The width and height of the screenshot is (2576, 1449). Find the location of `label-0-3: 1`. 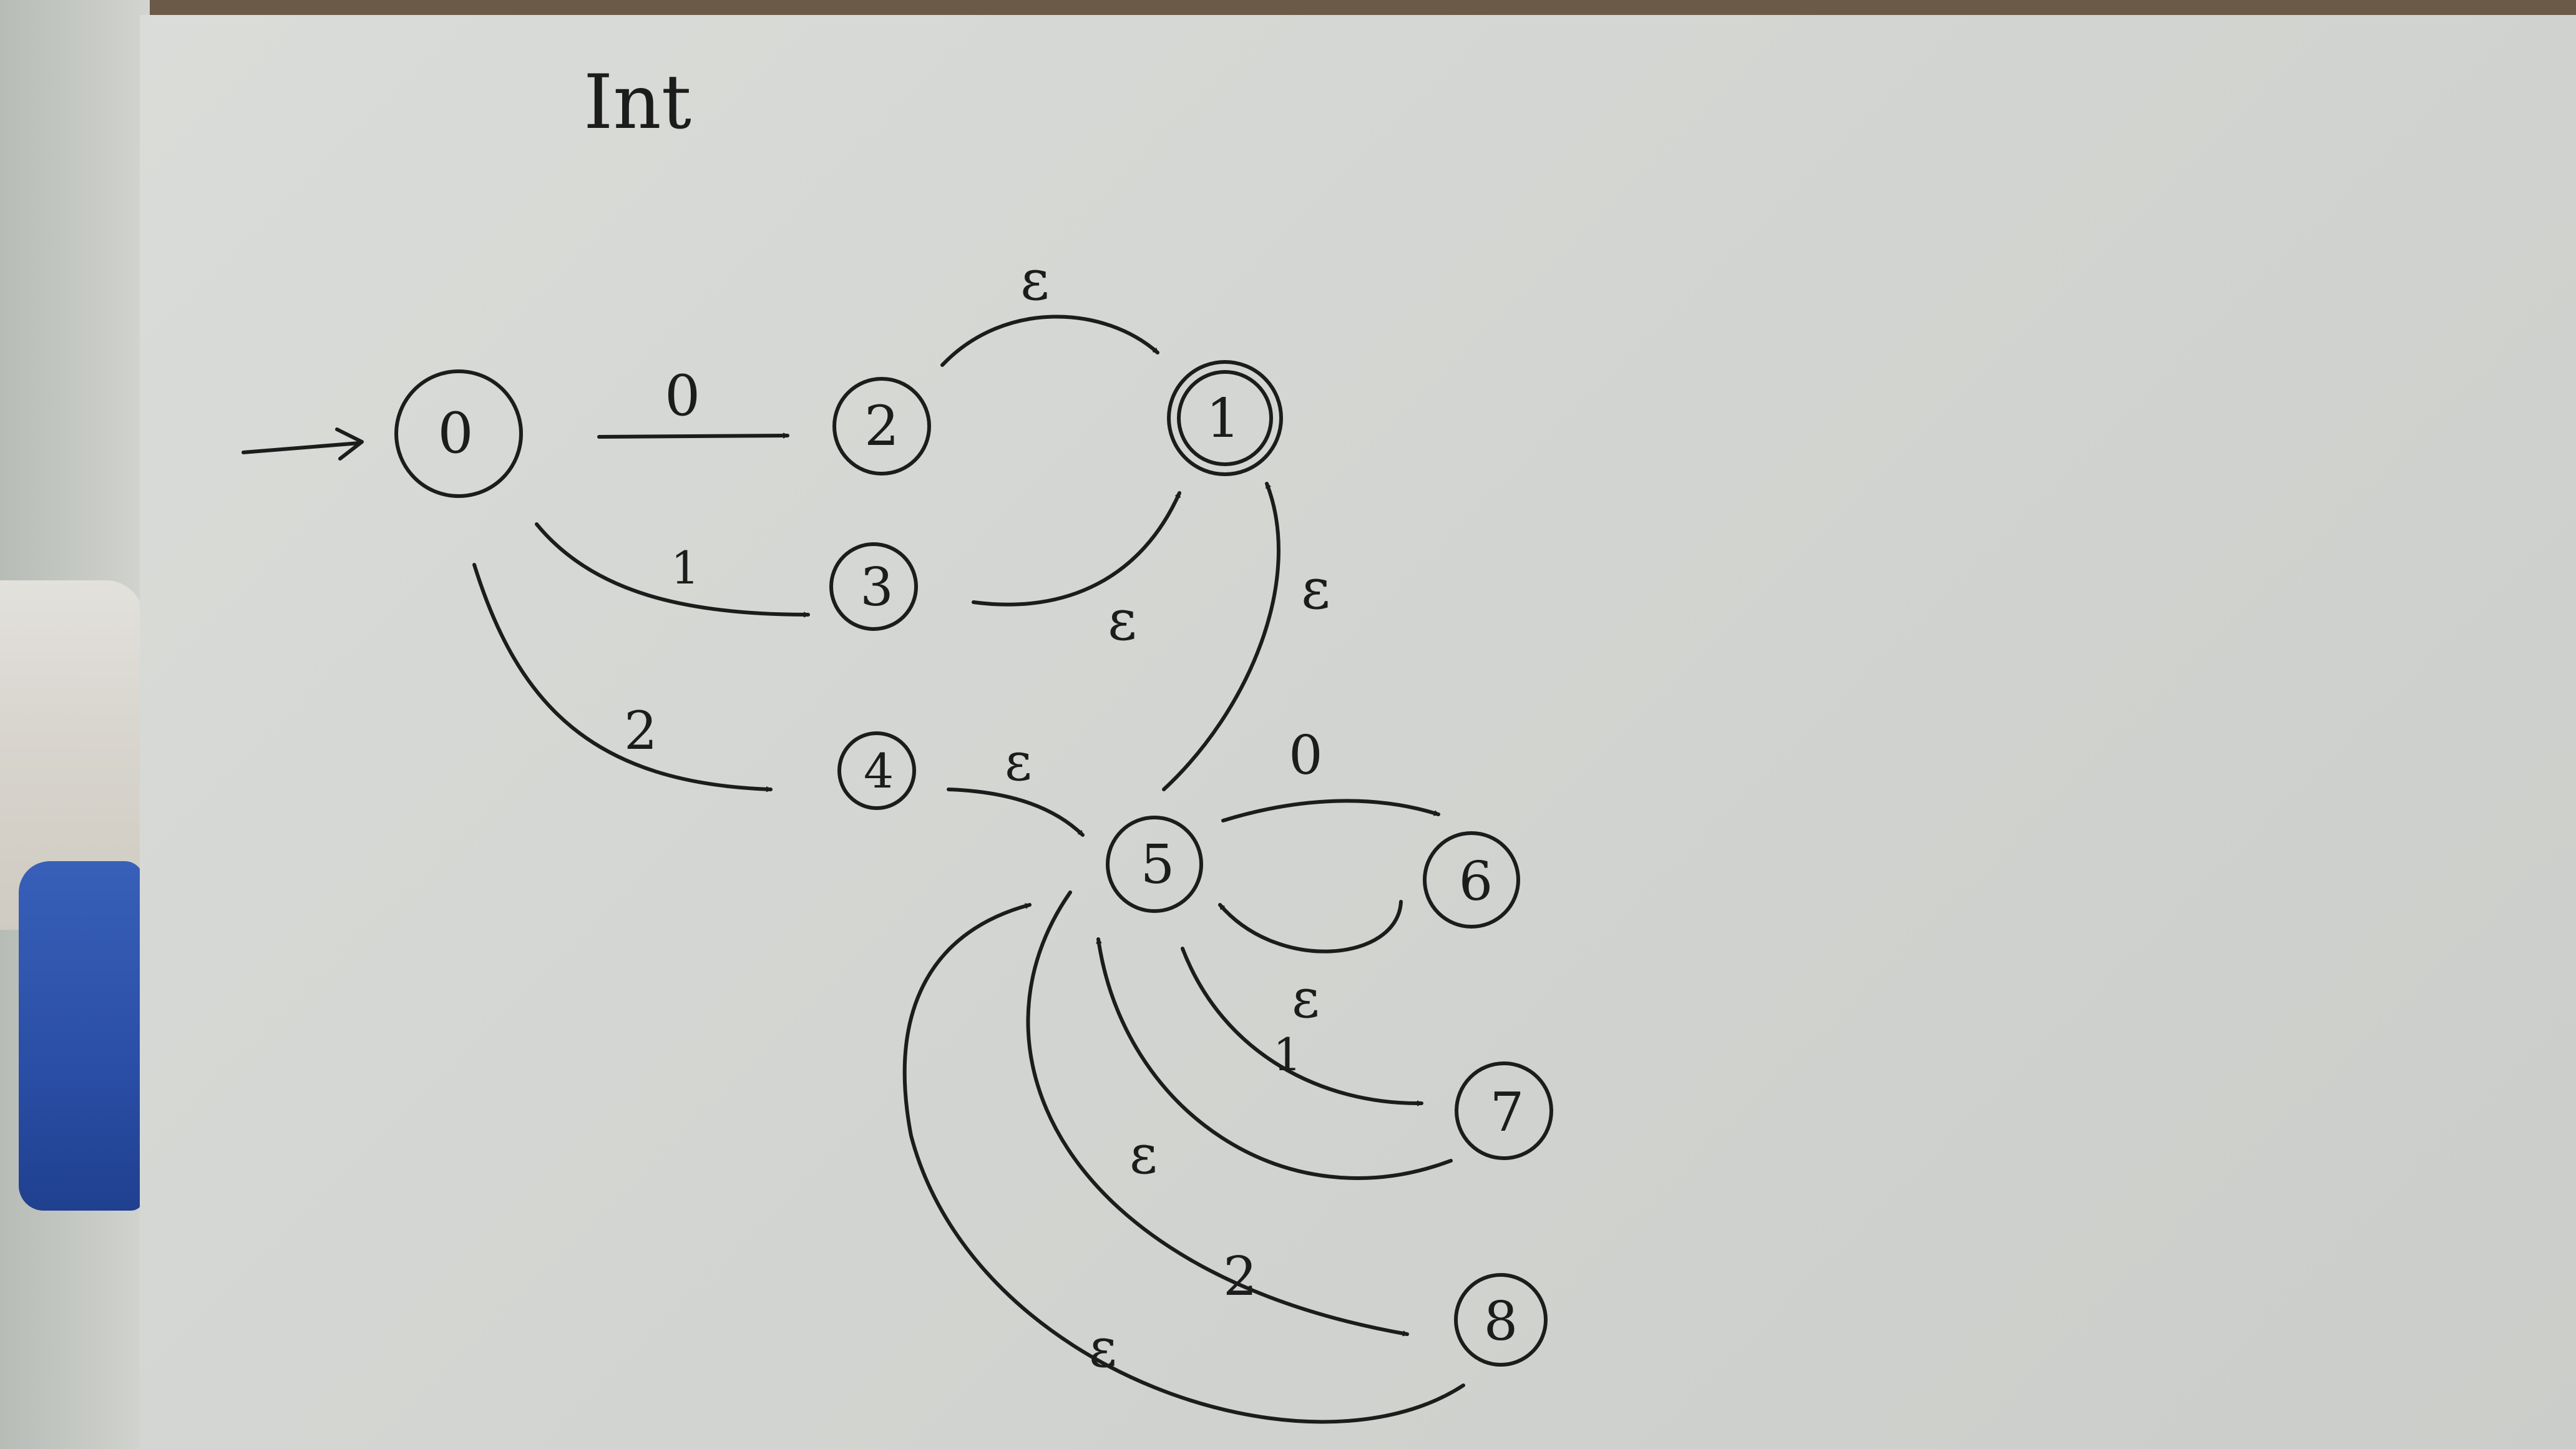

label-0-3: 1 is located at coordinates (685, 568).